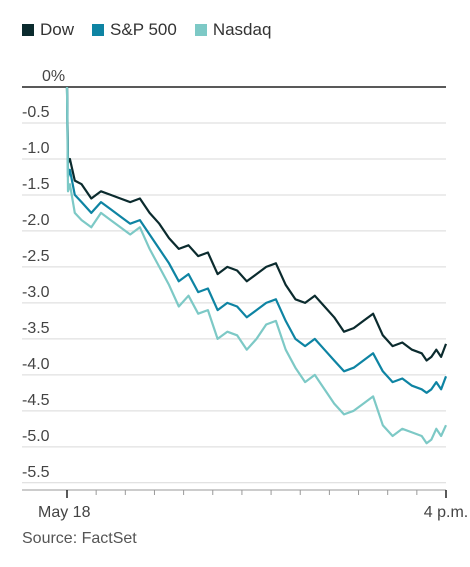 The image size is (470, 567). What do you see at coordinates (53, 76) in the screenshot?
I see `y-tick-label: 0%` at bounding box center [53, 76].